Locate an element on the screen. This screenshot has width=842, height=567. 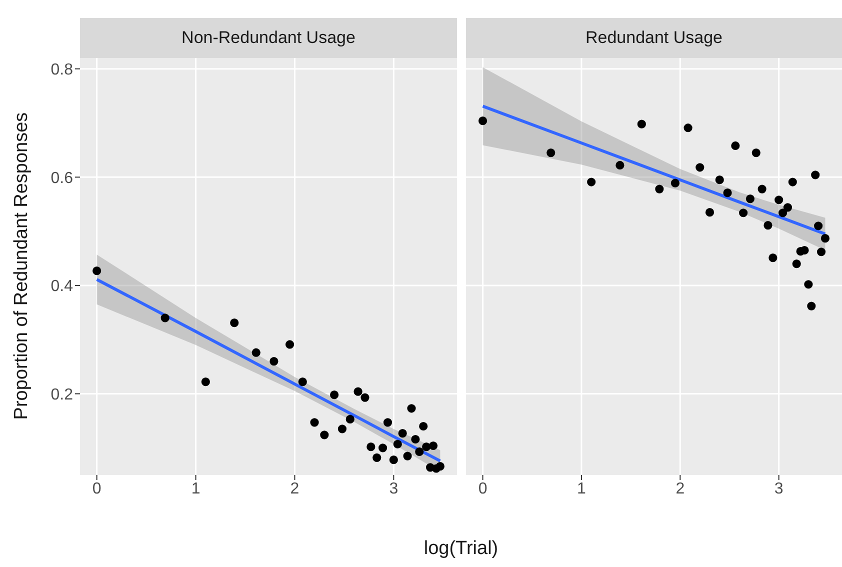
line-series is located at coordinates (268, 370).